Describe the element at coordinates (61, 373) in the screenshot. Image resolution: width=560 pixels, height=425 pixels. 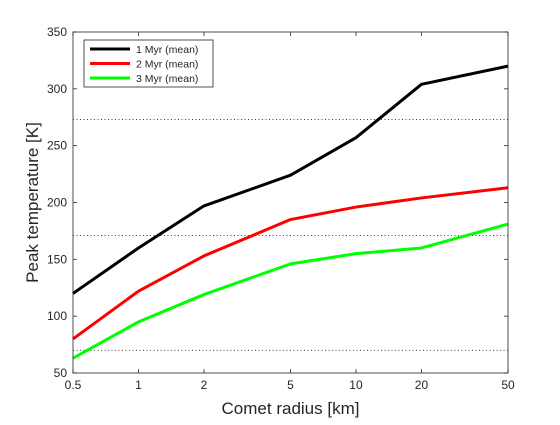
I see `y-tick-label: 50` at that location.